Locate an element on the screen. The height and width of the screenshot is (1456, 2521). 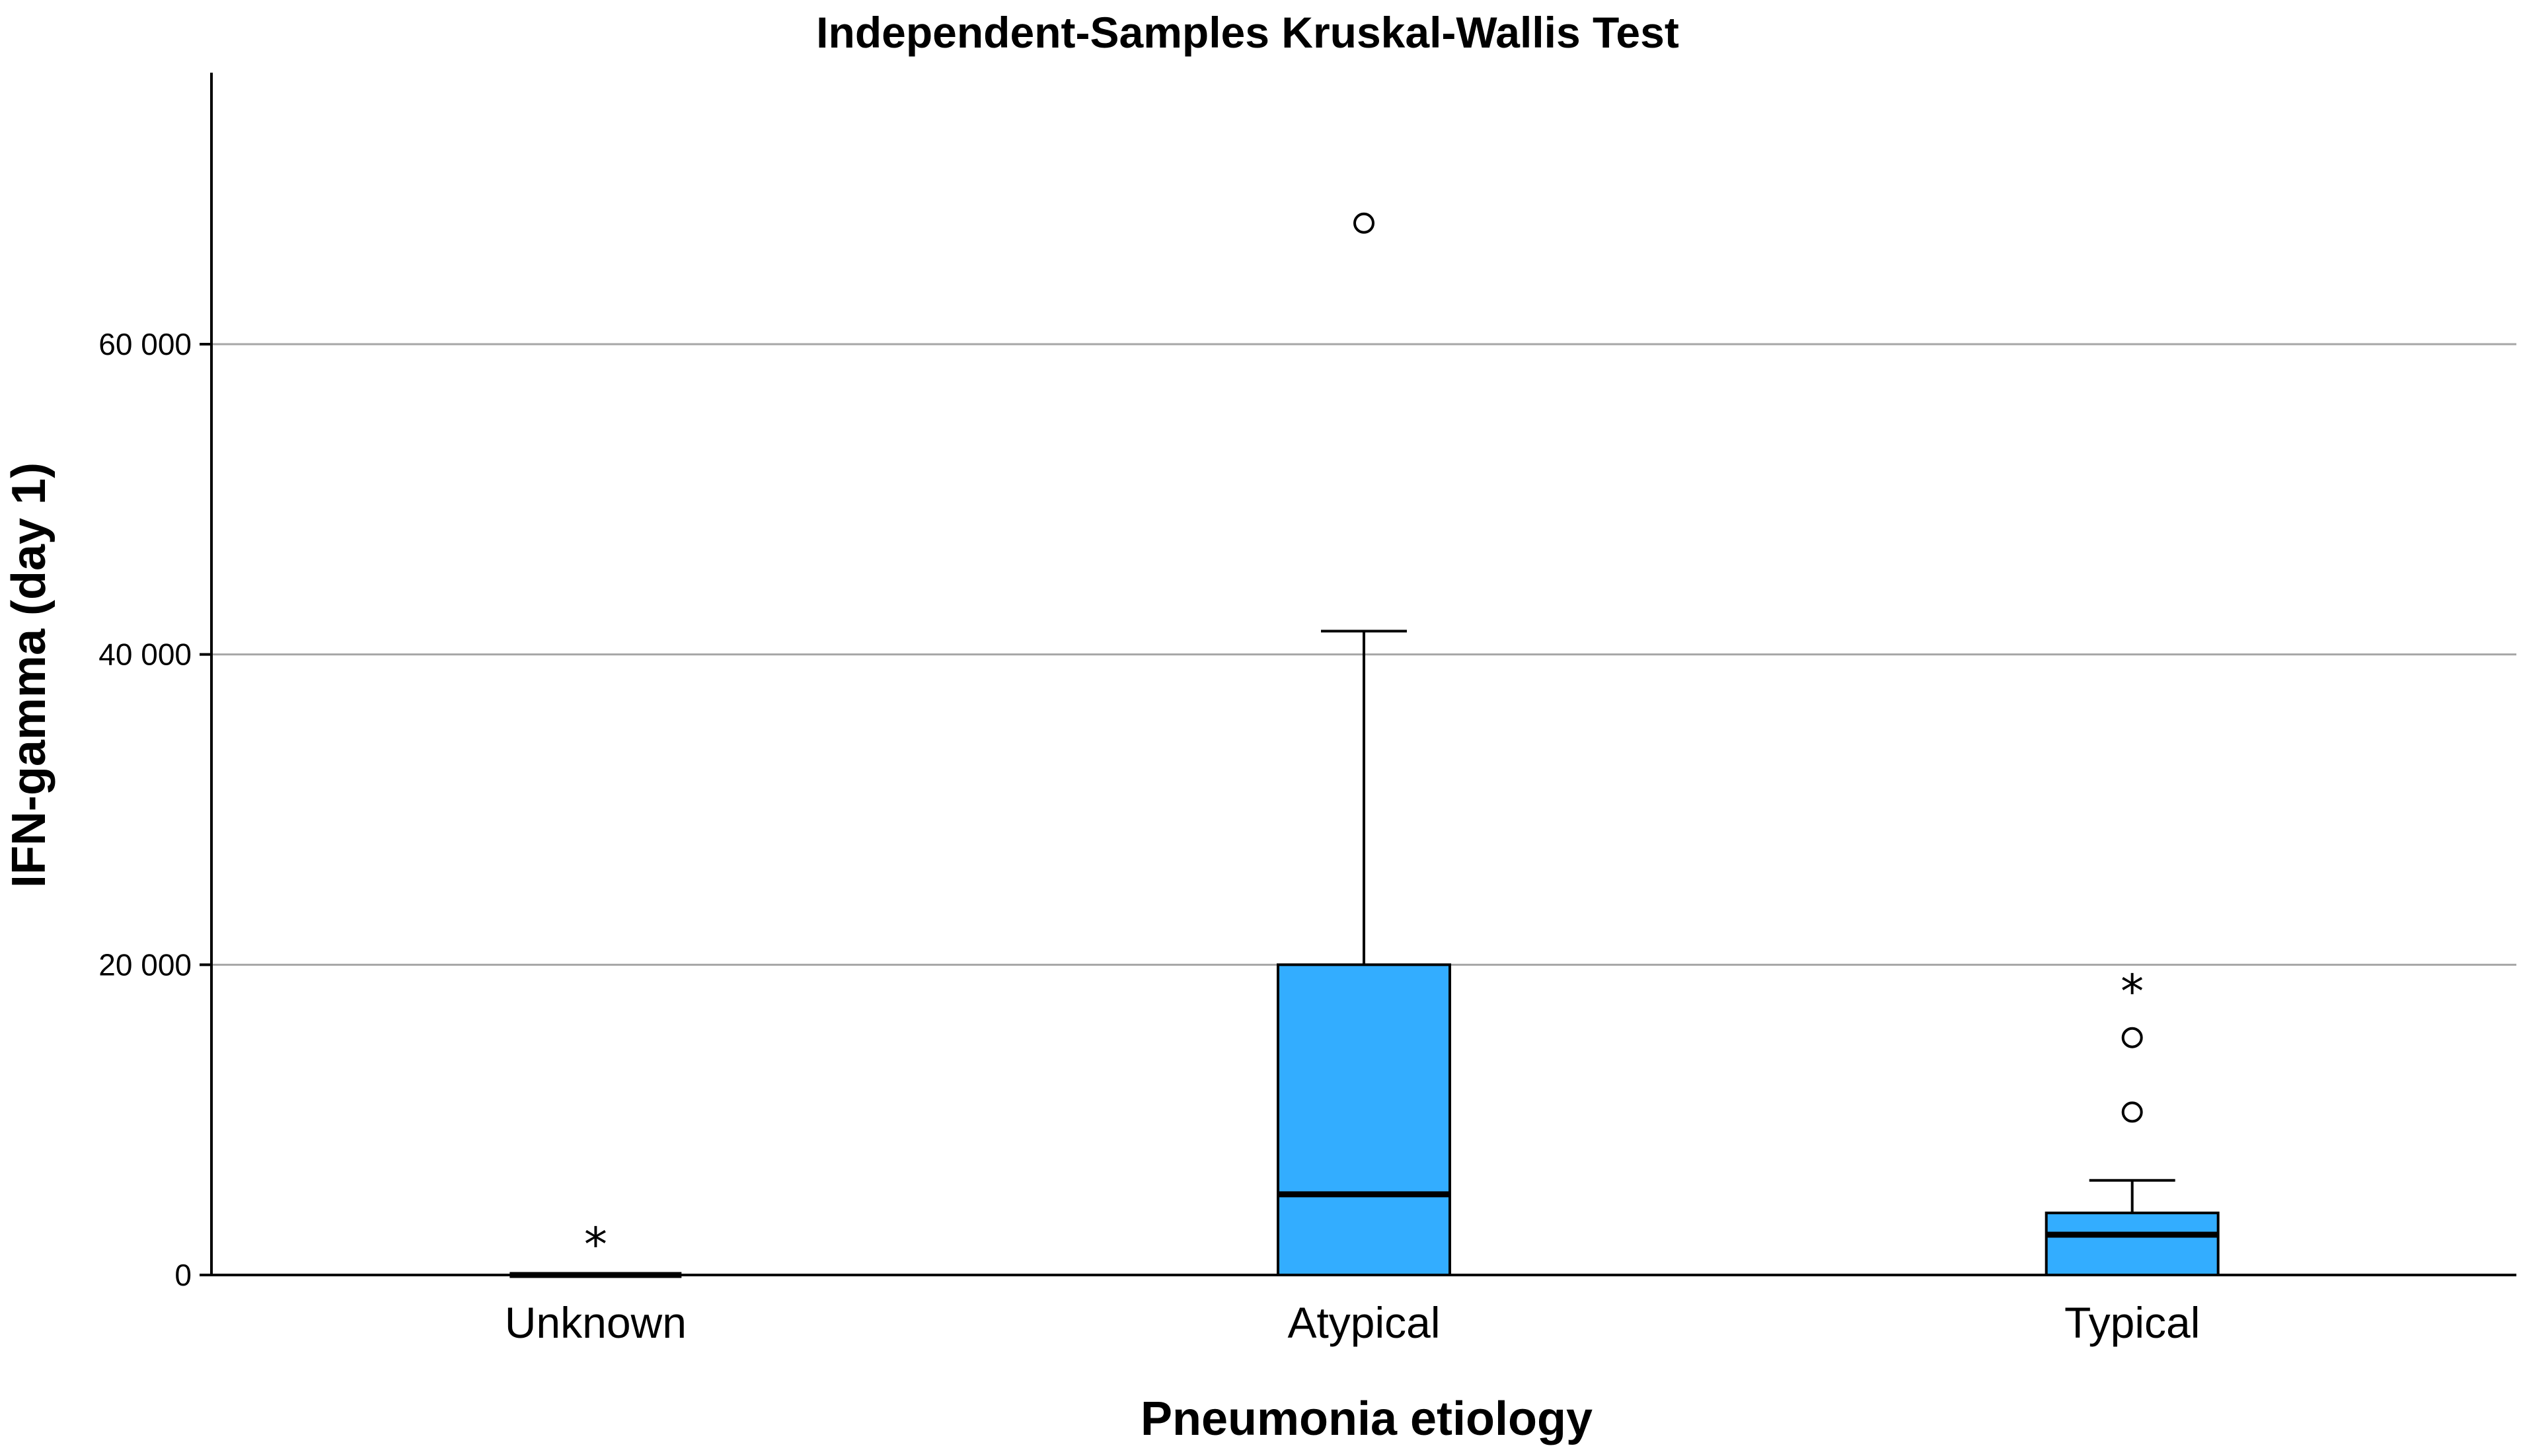
y-tick-label: 60 000 is located at coordinates (145, 344).